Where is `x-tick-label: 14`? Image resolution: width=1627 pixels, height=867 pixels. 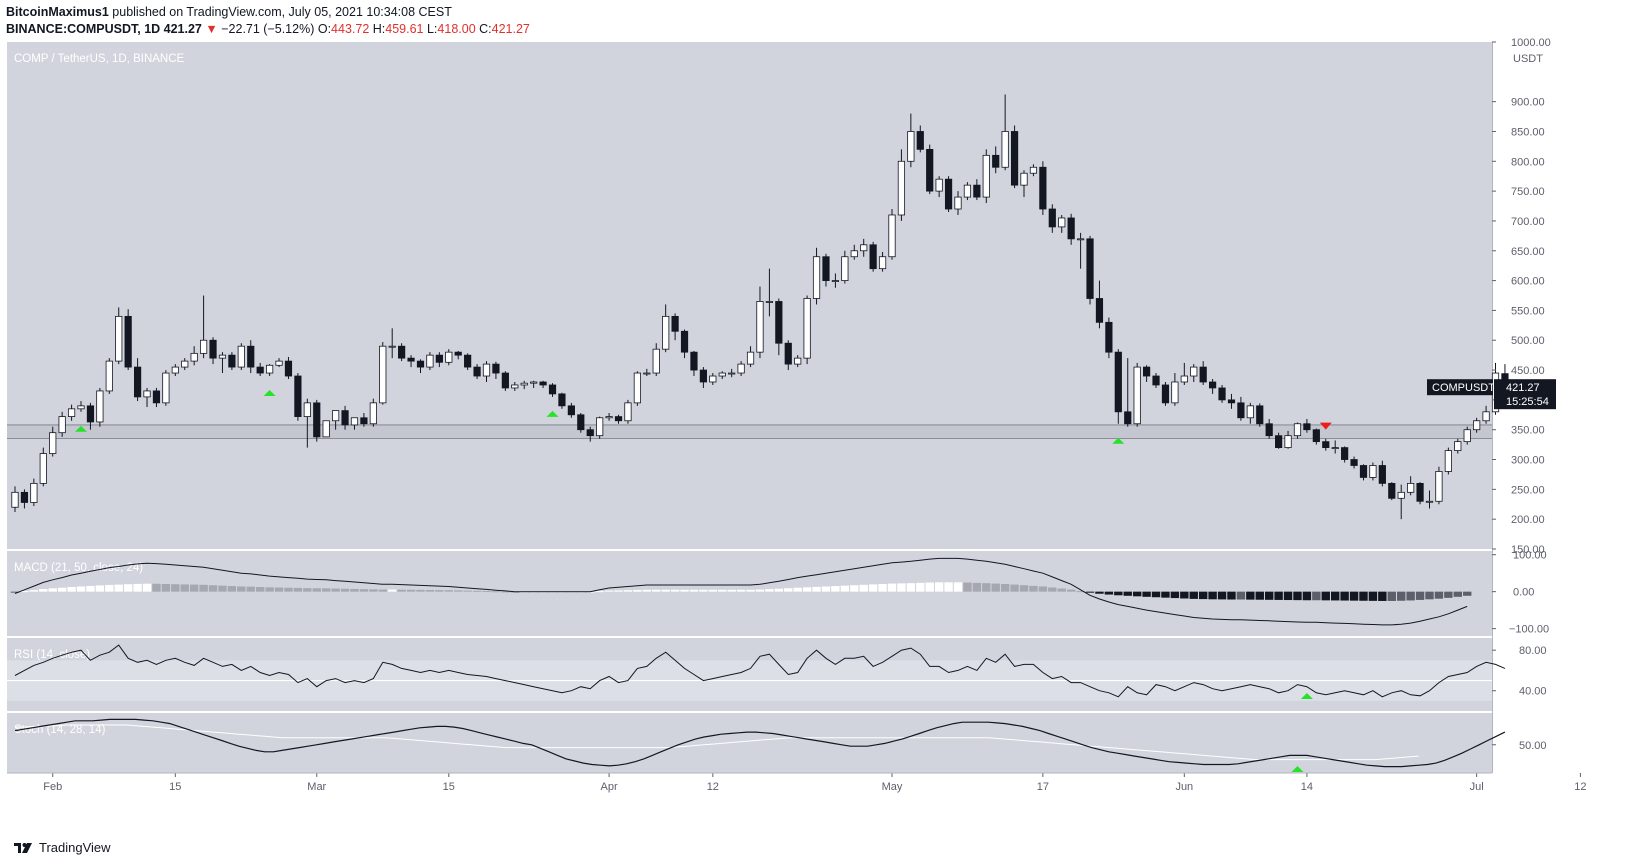
x-tick-label: 14 is located at coordinates (1307, 787).